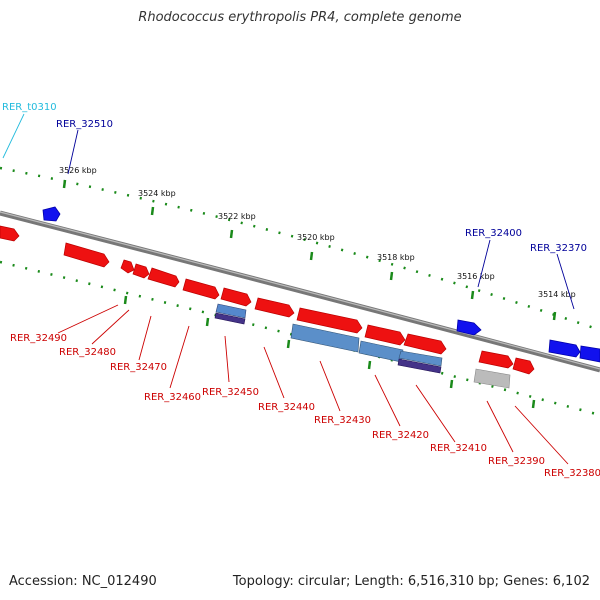  Describe the element at coordinates (29, 107) in the screenshot. I see `gene-label-rer-t0310: RER_t0310` at that location.